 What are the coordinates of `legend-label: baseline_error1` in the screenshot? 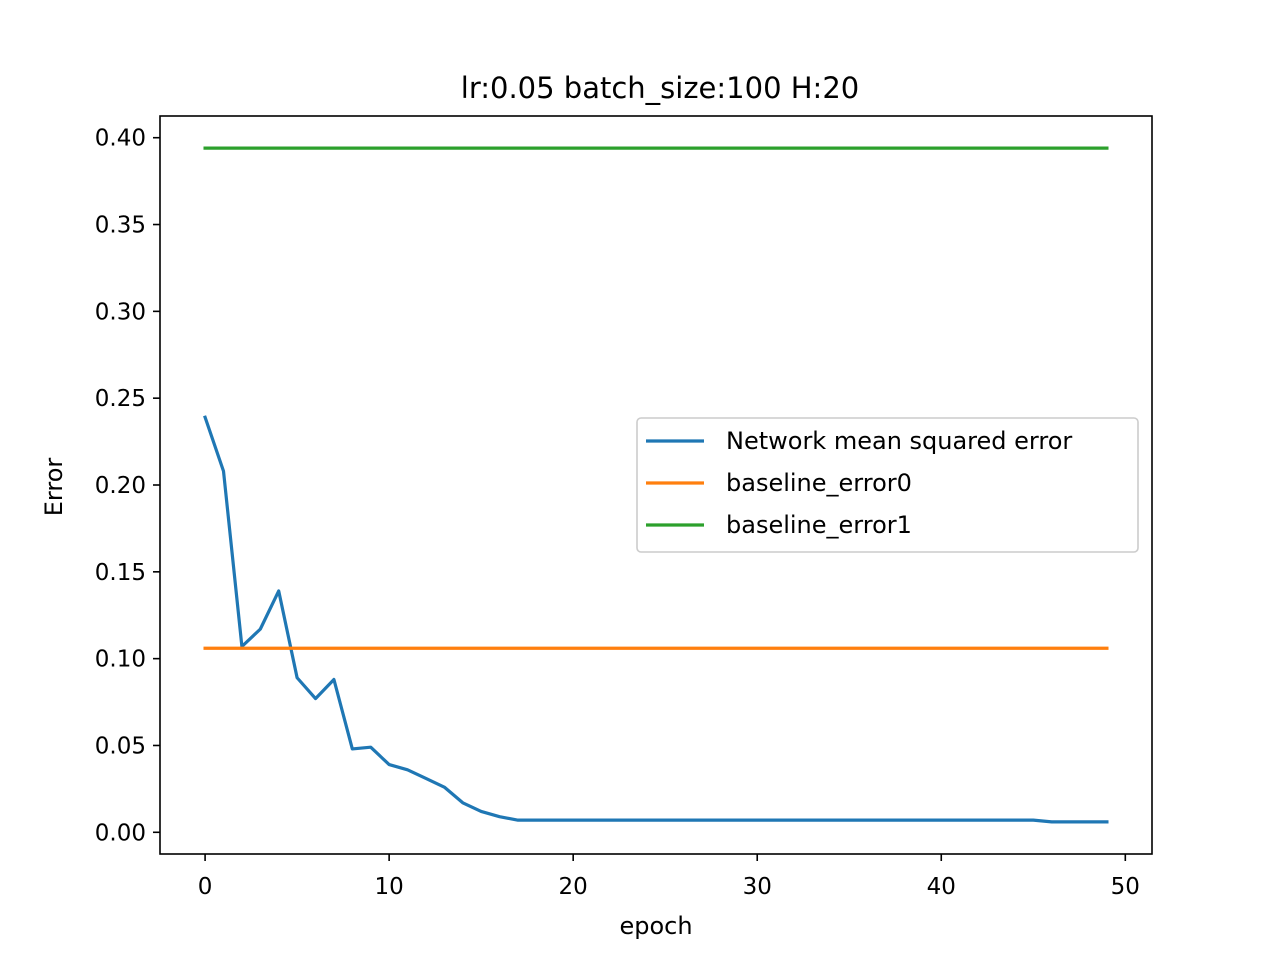 It's located at (819, 525).